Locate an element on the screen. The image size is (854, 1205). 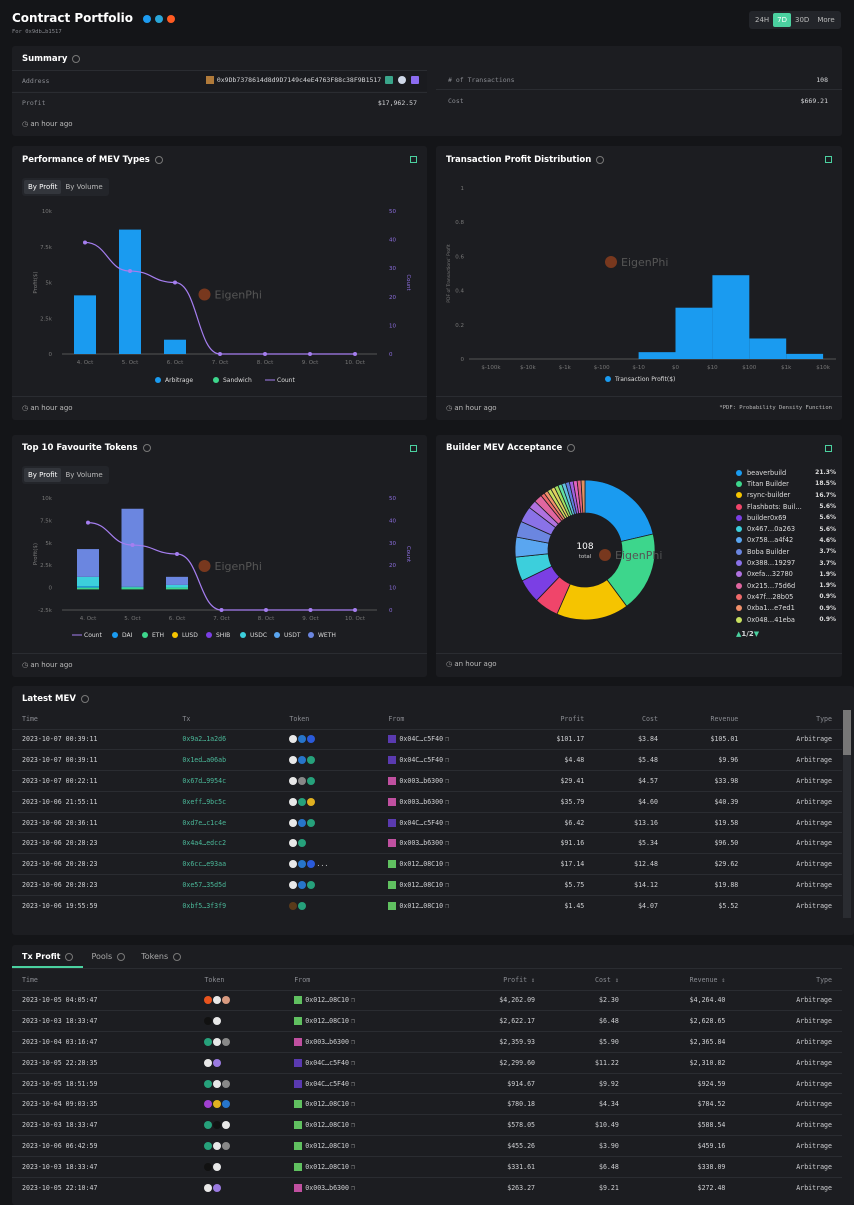
tx-link: 0x67d…9954c is located at coordinates (226, 781).